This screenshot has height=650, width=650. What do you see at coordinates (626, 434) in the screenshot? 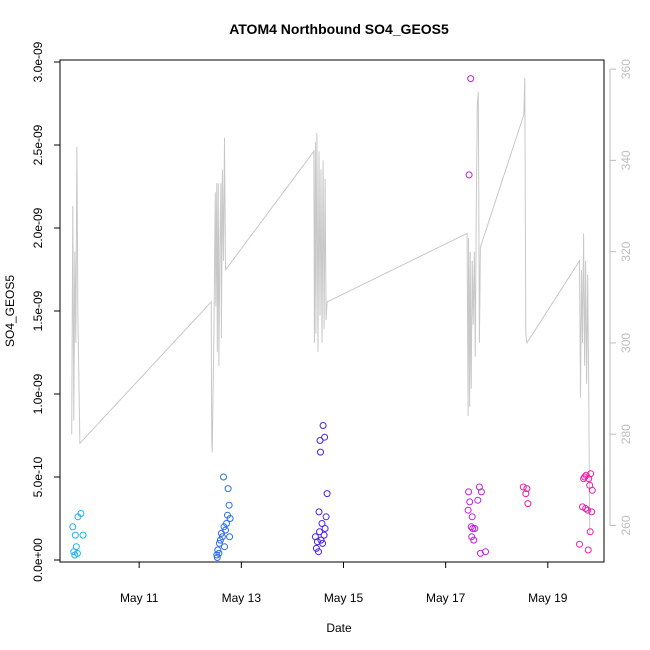
I see `y2-tick-label: 280` at bounding box center [626, 434].